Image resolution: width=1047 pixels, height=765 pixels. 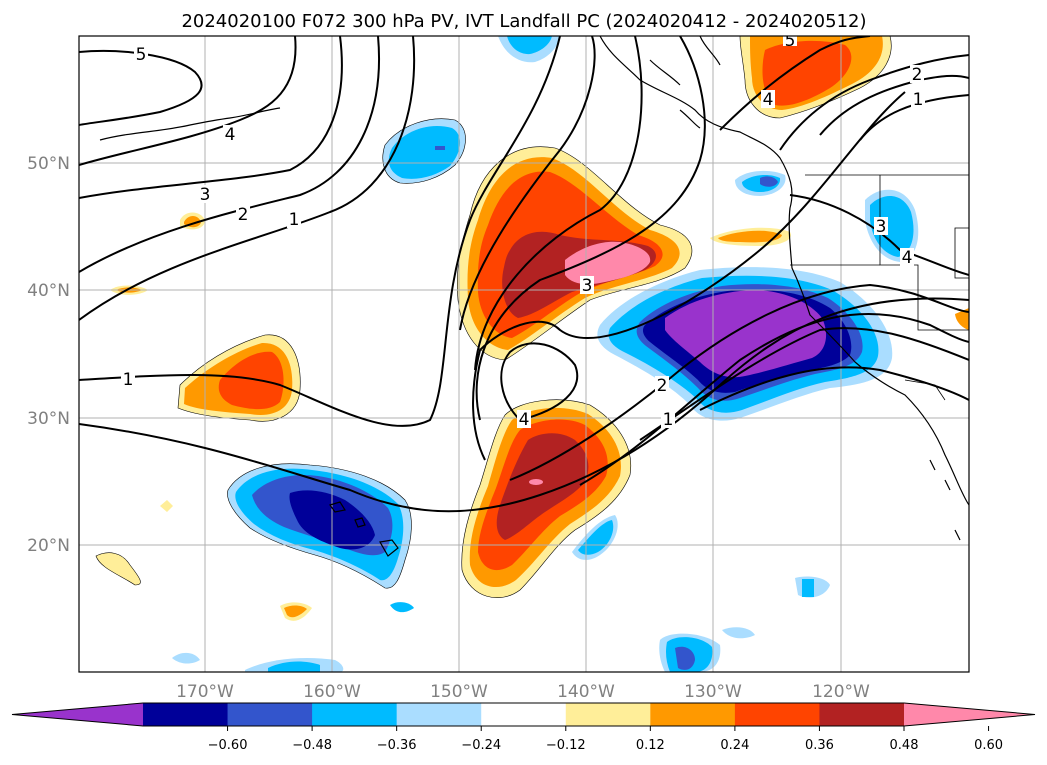 I want to click on colorbar-tick-label: −0.24, so click(x=481, y=745).